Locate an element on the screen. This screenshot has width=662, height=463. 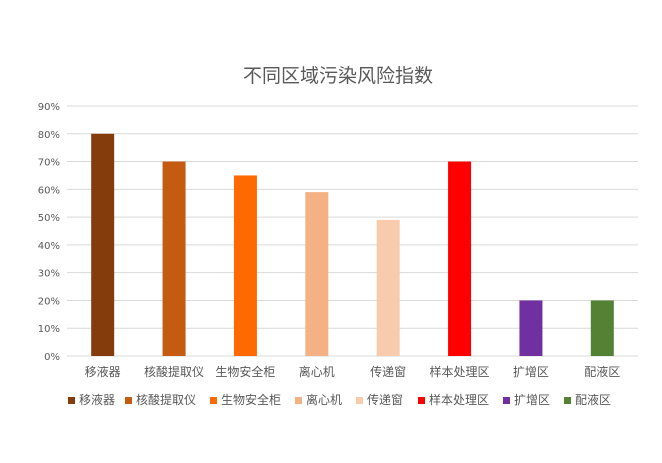
y-tick-label: 80% is located at coordinates (49, 135).